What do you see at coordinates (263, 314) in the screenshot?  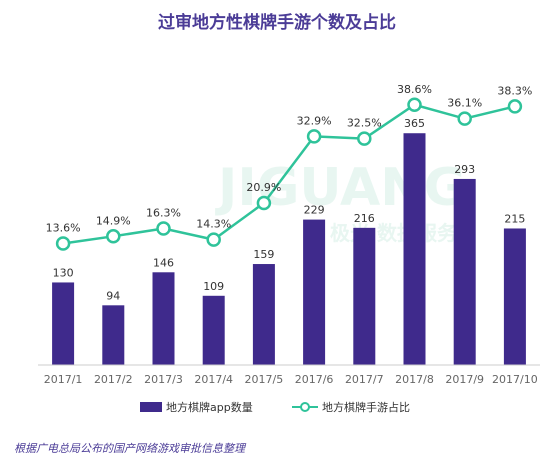 I see `bar-2017/5` at bounding box center [263, 314].